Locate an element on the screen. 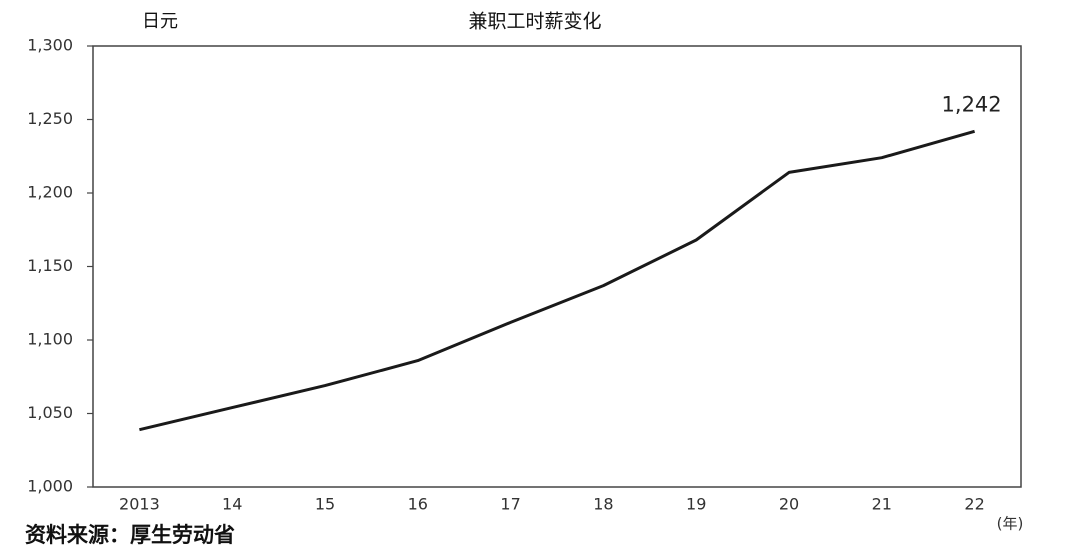 Image resolution: width=1080 pixels, height=553 pixels. y-tick-label: 1,200 is located at coordinates (50, 192).